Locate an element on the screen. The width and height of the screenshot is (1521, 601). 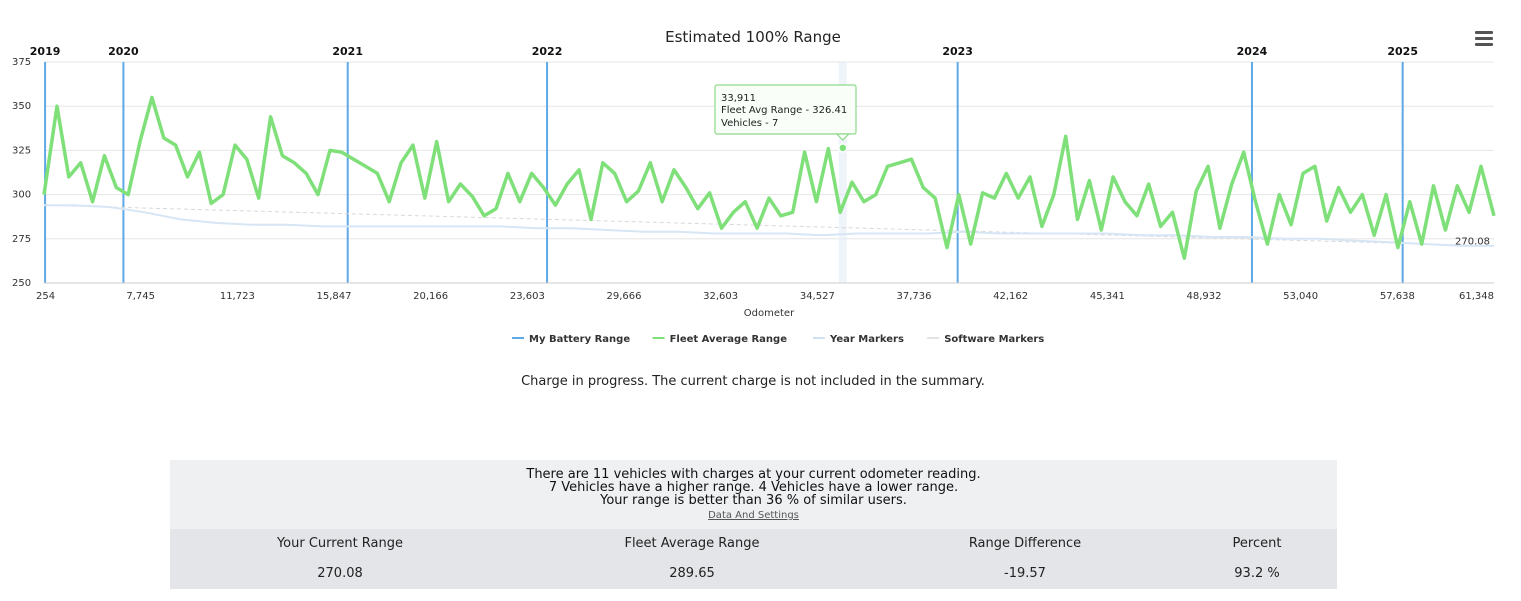
stat-label: Percent is located at coordinates (1257, 543).